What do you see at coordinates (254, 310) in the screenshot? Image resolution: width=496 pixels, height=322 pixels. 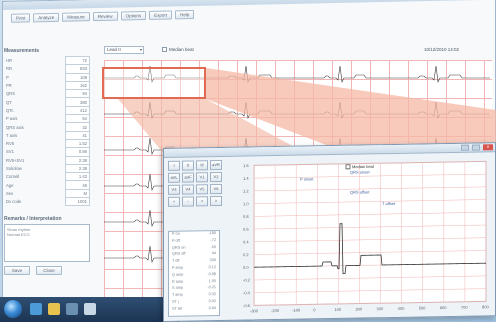 I see `x-tick-label: -300` at bounding box center [254, 310].